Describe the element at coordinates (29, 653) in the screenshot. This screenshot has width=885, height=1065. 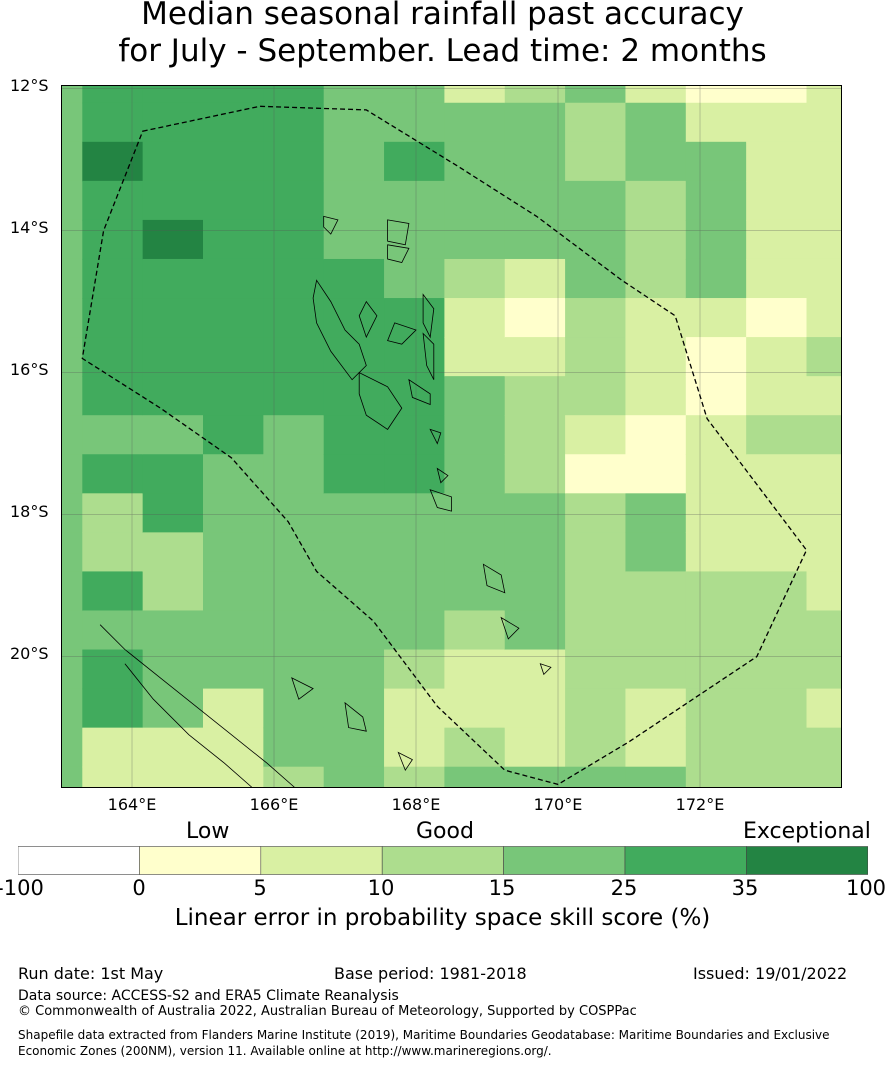
I see `y-tick-20s: 20°S` at that location.